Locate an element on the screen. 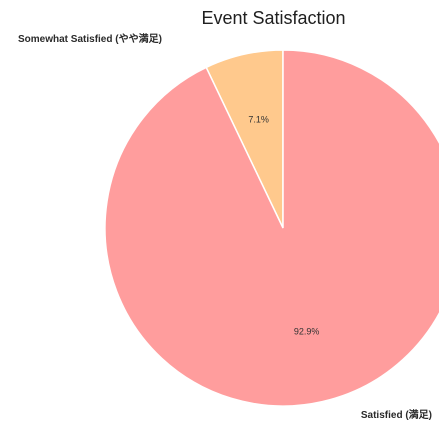 The image size is (439, 423). slice-category-label: Satisfied (満足) is located at coordinates (396, 414).